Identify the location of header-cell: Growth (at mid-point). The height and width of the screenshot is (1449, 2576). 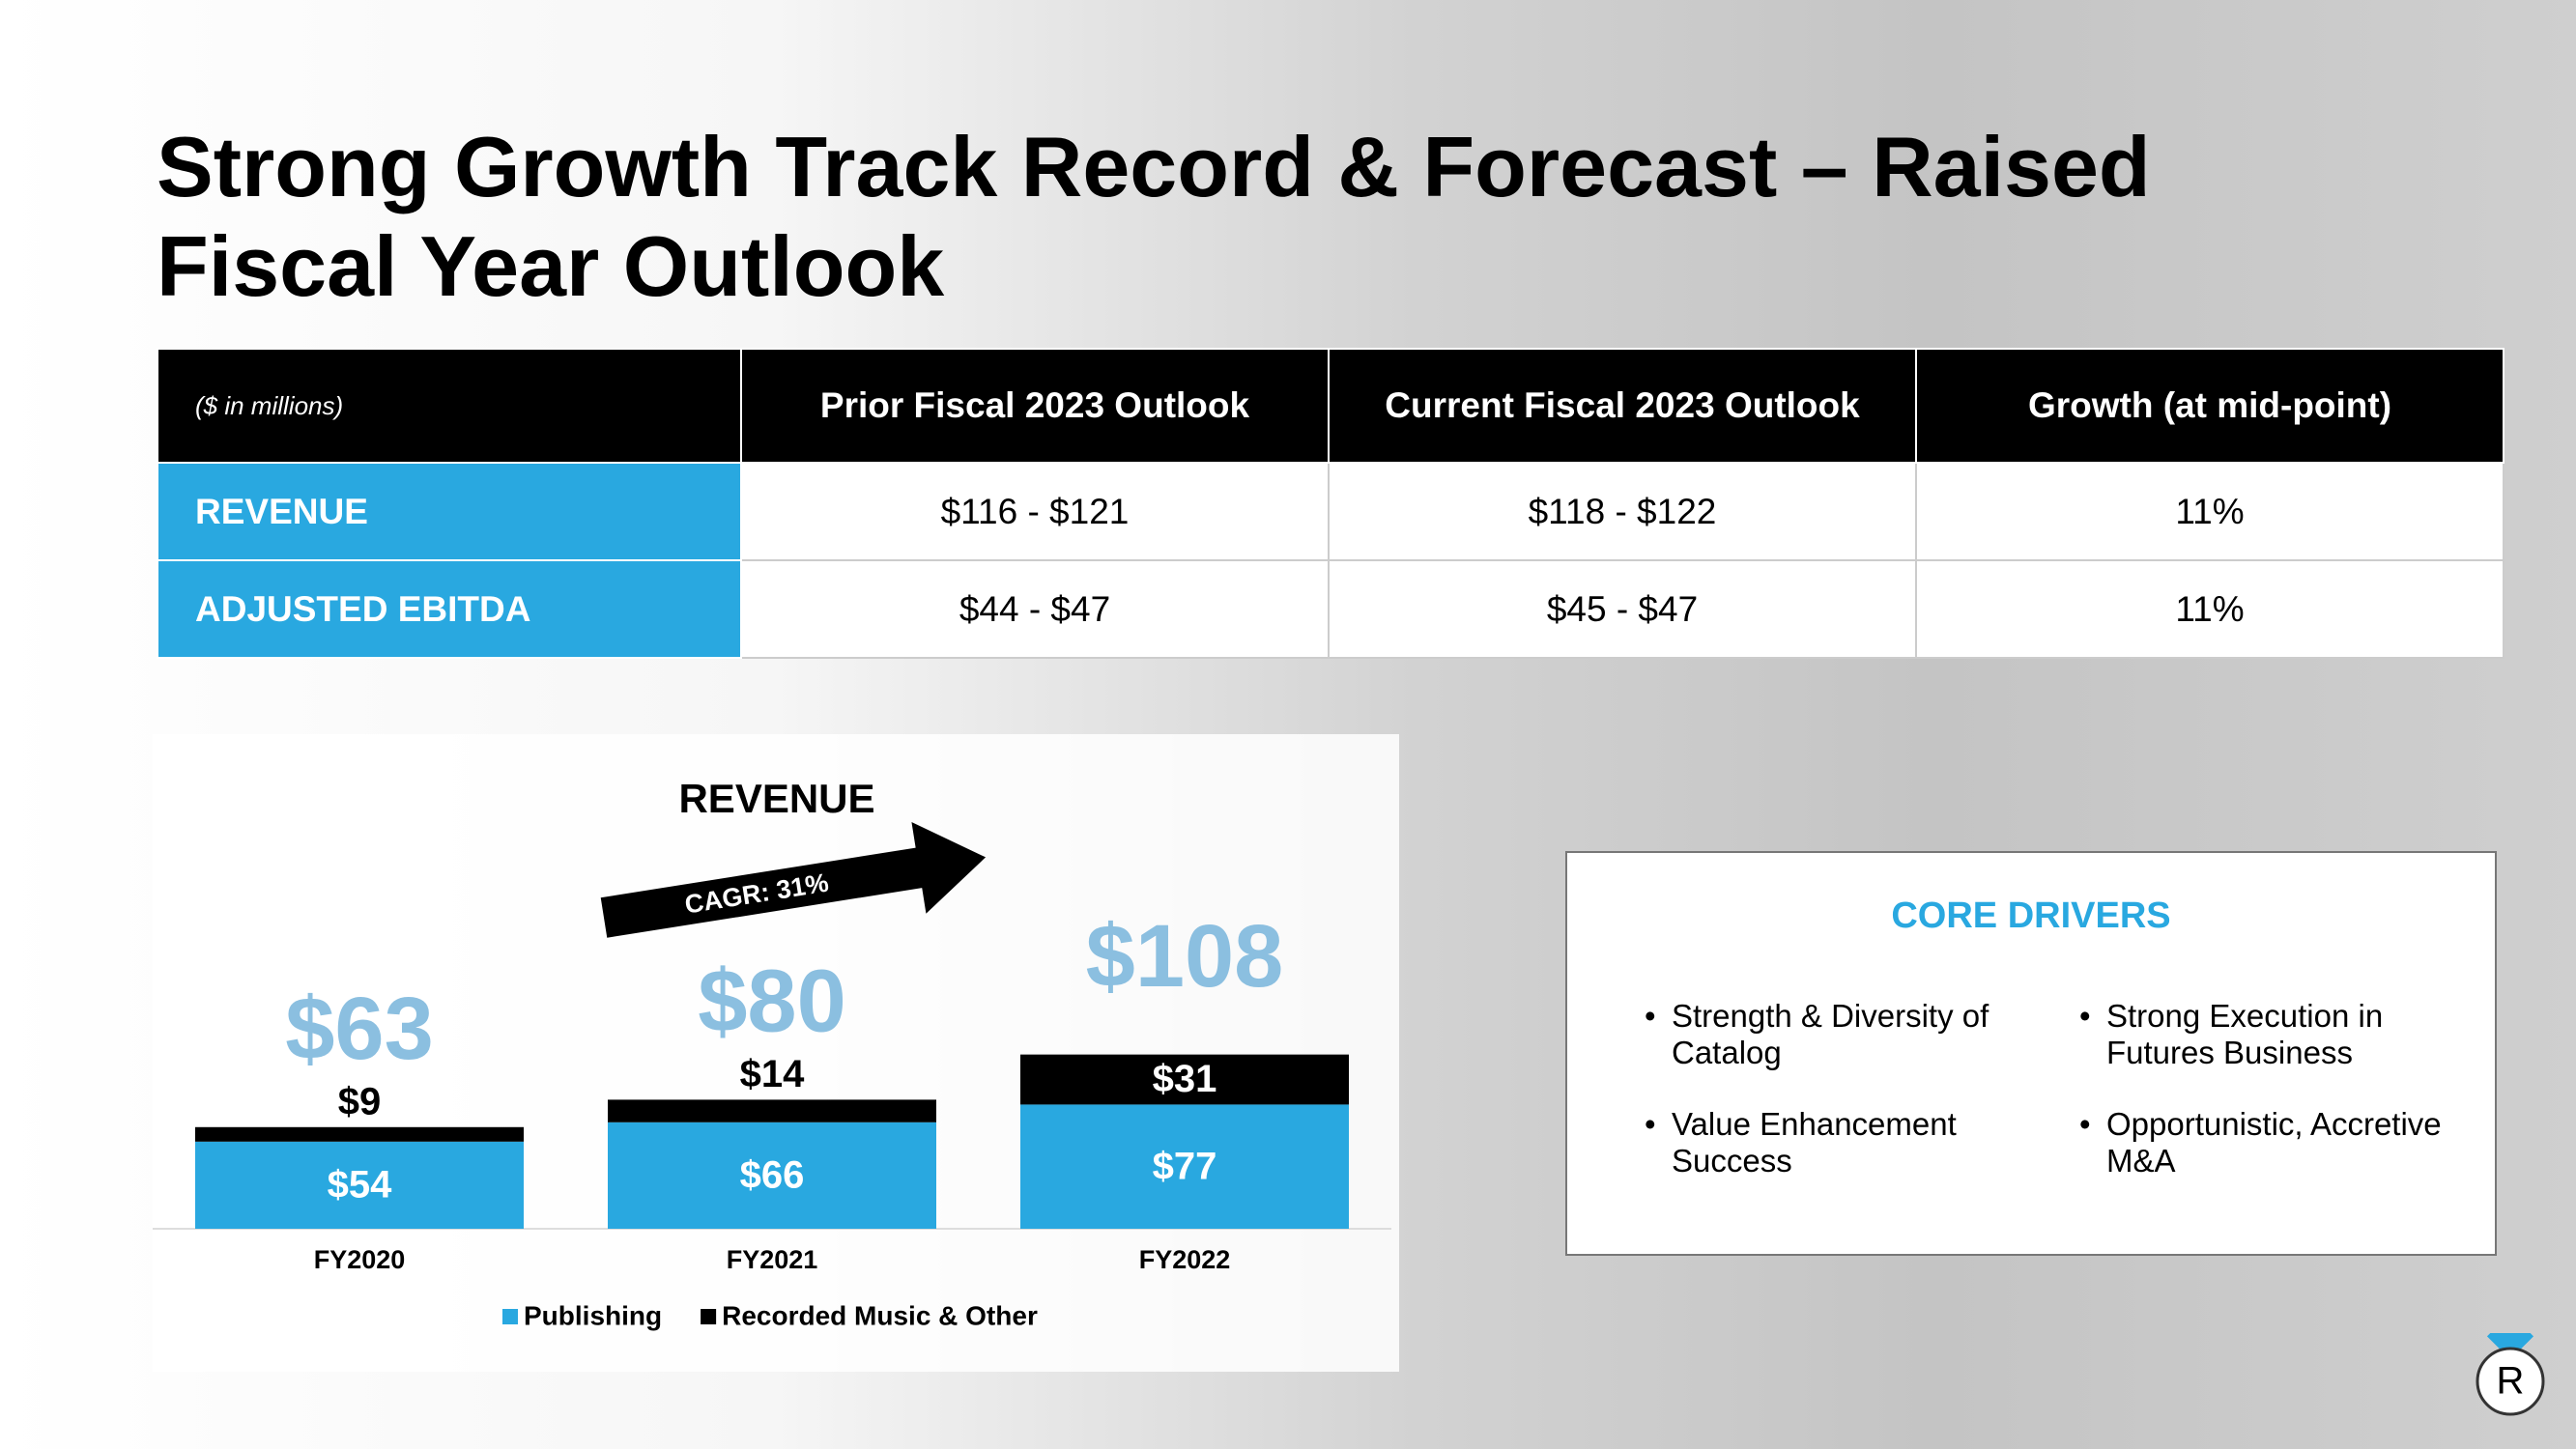
(2210, 406).